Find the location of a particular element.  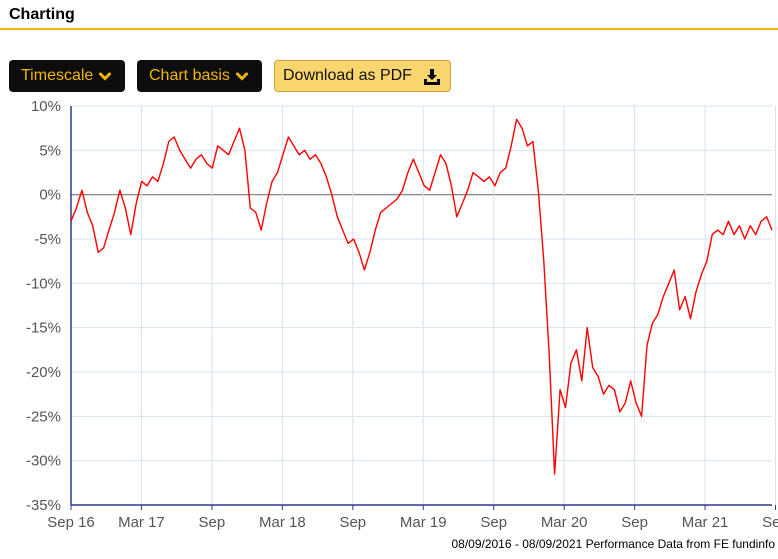

y-tick-label: -30% is located at coordinates (43, 461).